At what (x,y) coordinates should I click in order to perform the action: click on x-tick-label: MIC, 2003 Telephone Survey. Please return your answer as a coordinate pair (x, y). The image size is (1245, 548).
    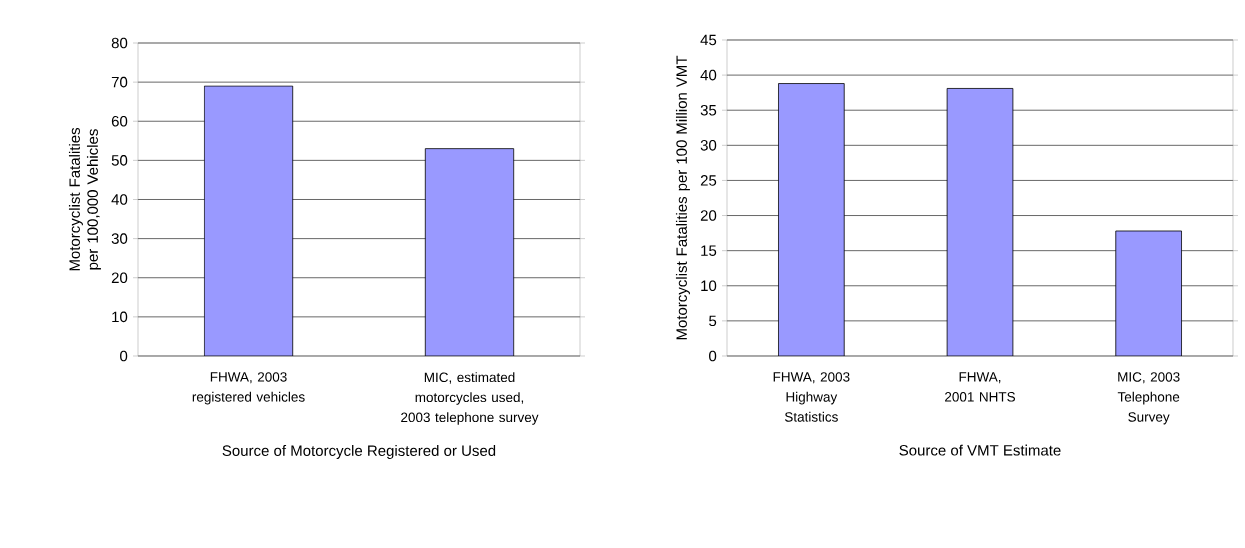
    Looking at the image, I should click on (1148, 398).